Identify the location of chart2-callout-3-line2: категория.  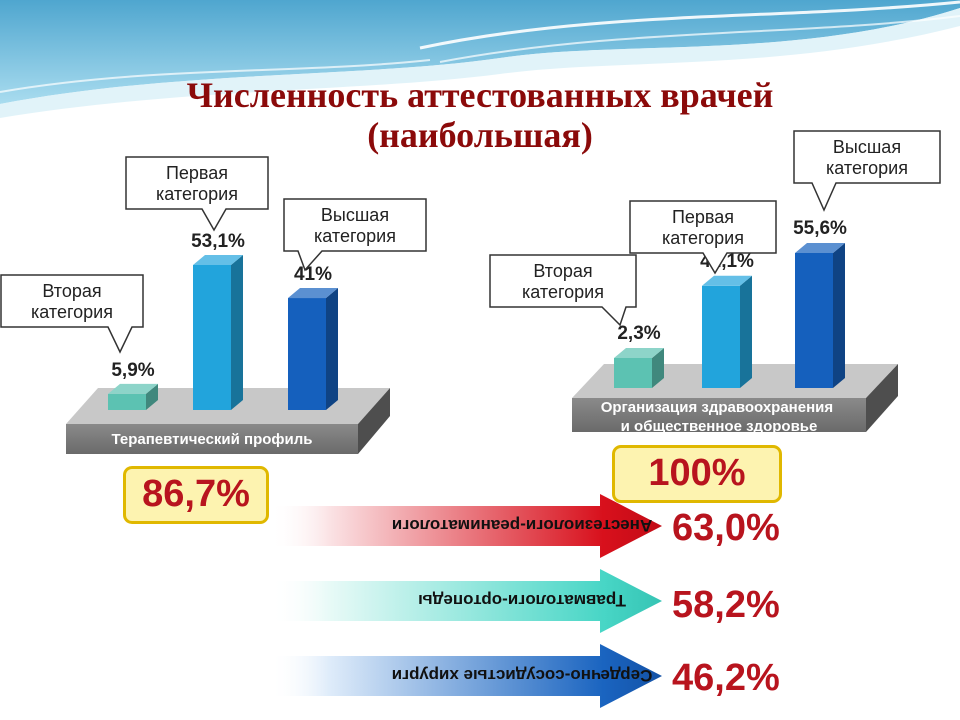
(867, 168).